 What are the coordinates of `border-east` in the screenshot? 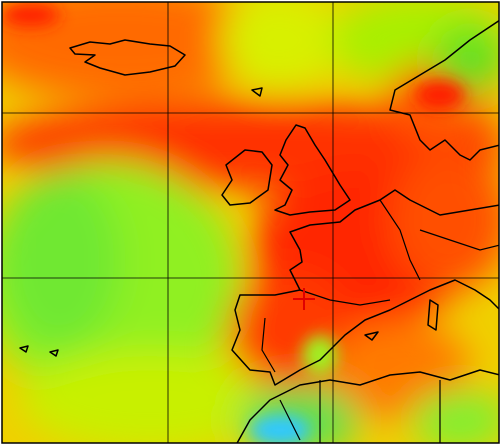 It's located at (400, 240).